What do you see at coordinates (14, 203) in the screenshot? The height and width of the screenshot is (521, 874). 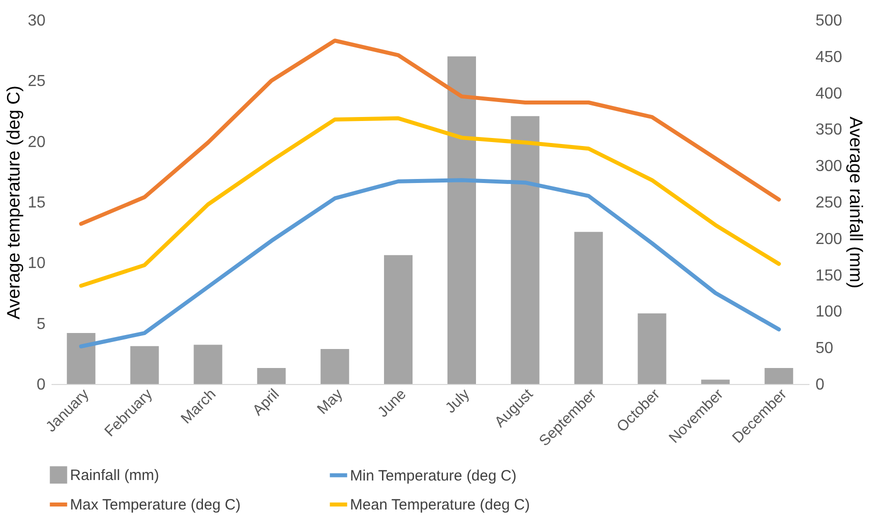 I see `y-axis-title: Average temperature (deg C)` at bounding box center [14, 203].